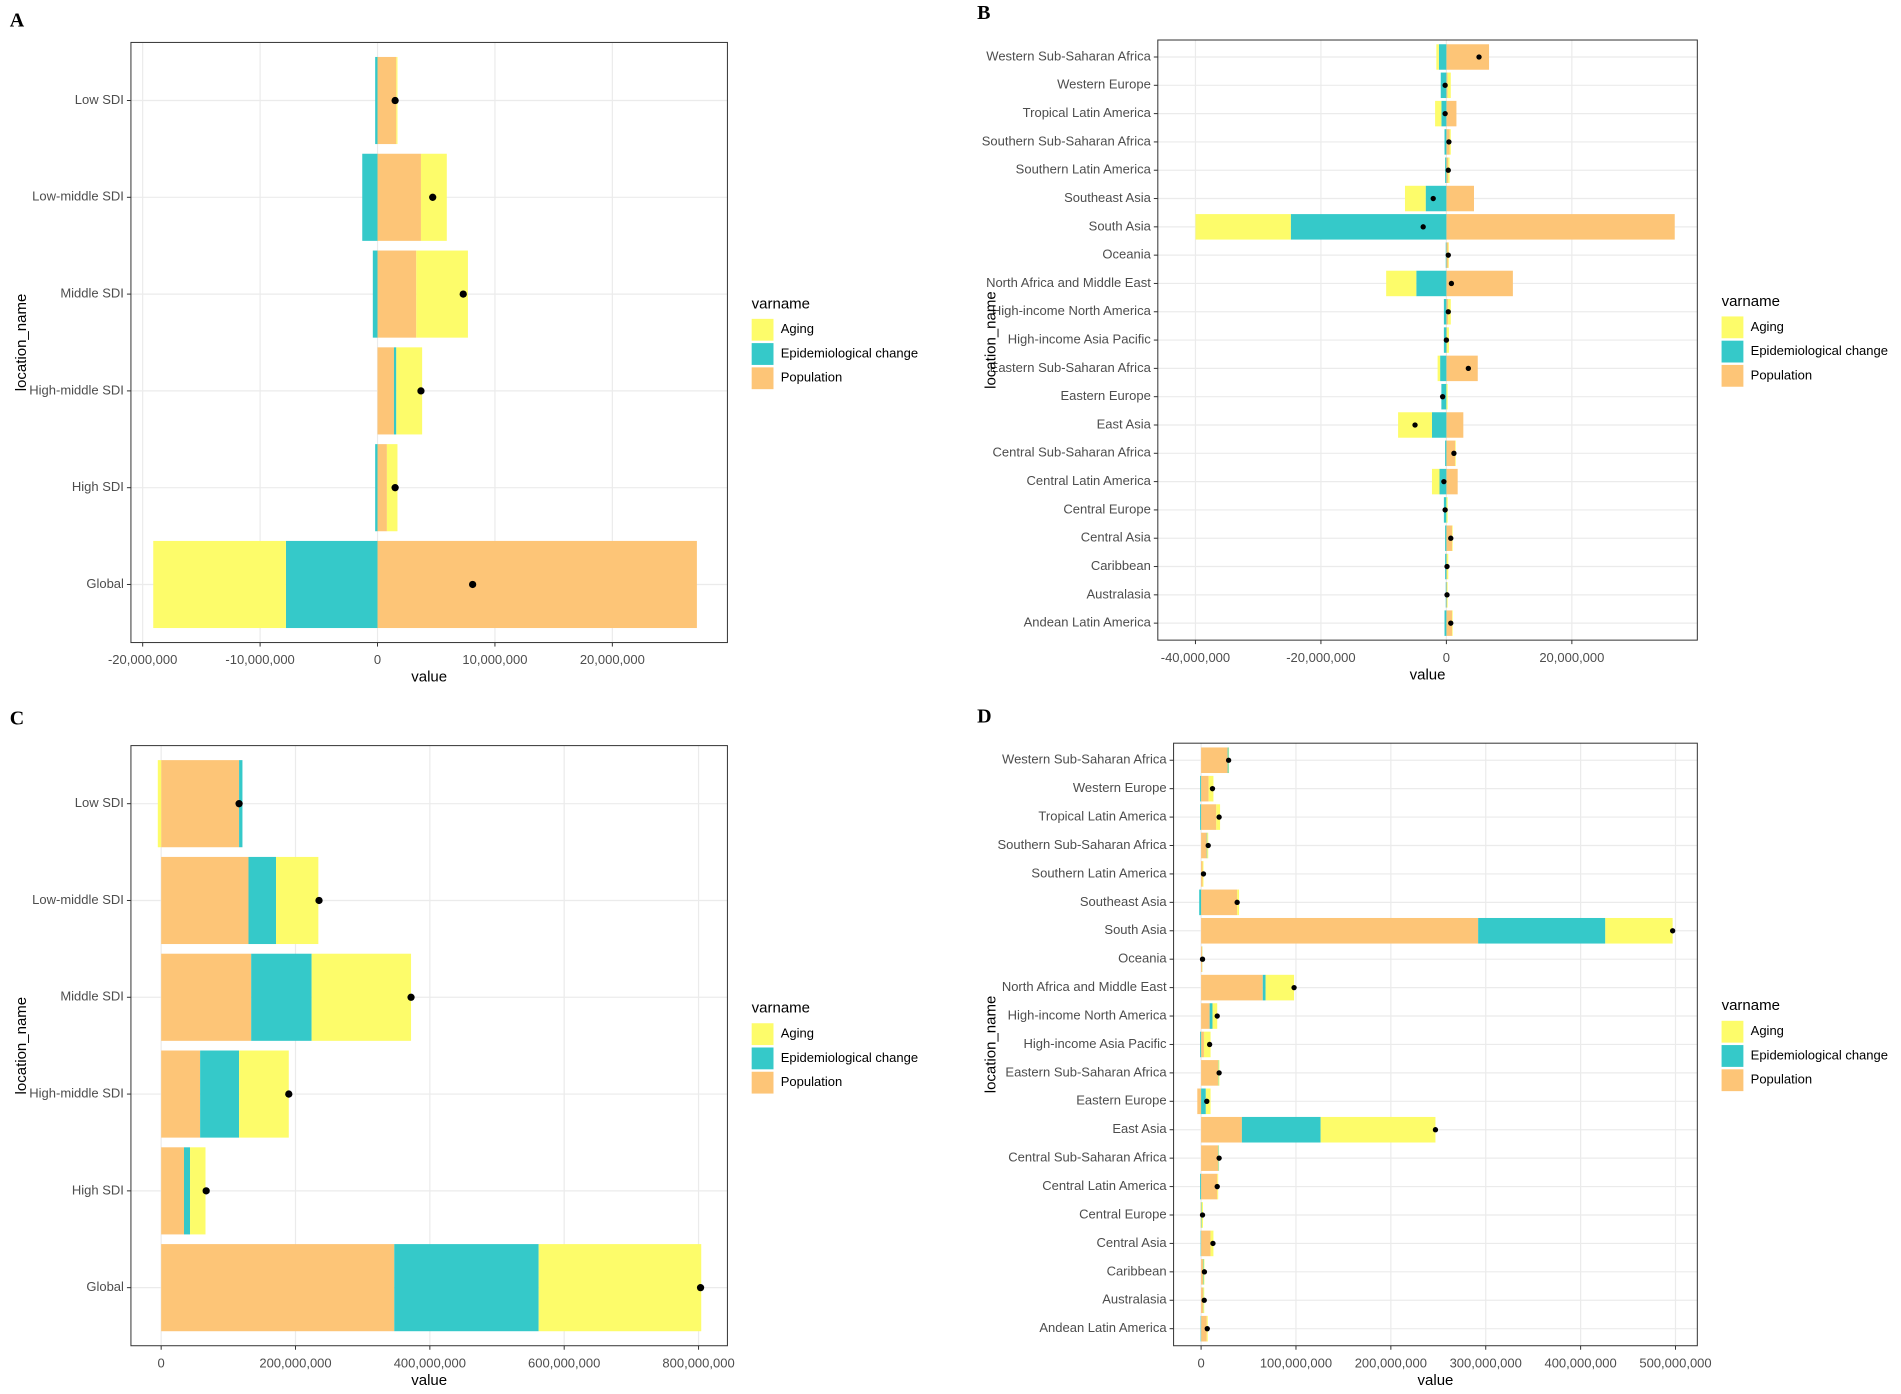  I want to click on y-tick-label: Oceania, so click(1126, 254).